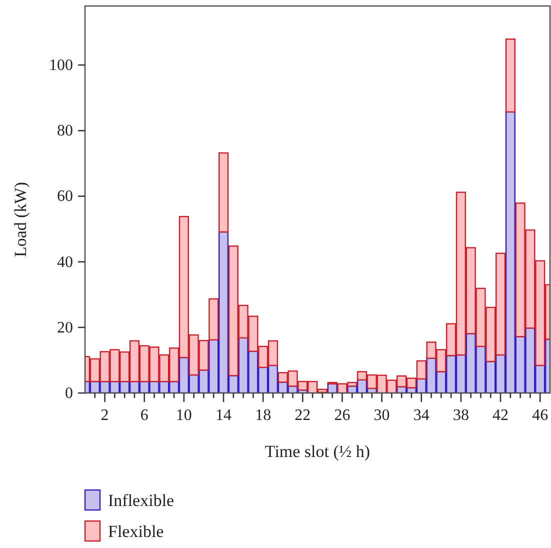 The height and width of the screenshot is (548, 551). What do you see at coordinates (342, 415) in the screenshot?
I see `x-tick-label: 26` at bounding box center [342, 415].